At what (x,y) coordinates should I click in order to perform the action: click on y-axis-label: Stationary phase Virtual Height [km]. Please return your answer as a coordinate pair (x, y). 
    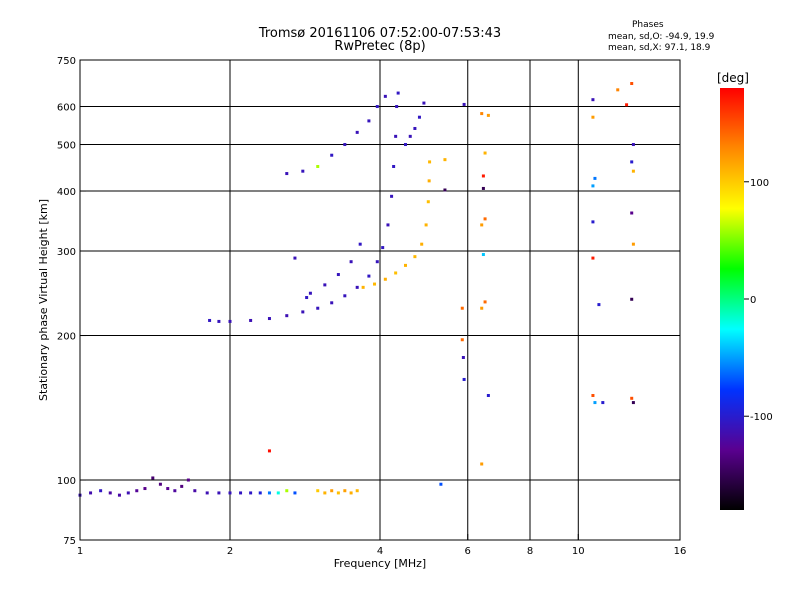
    Looking at the image, I should click on (43, 300).